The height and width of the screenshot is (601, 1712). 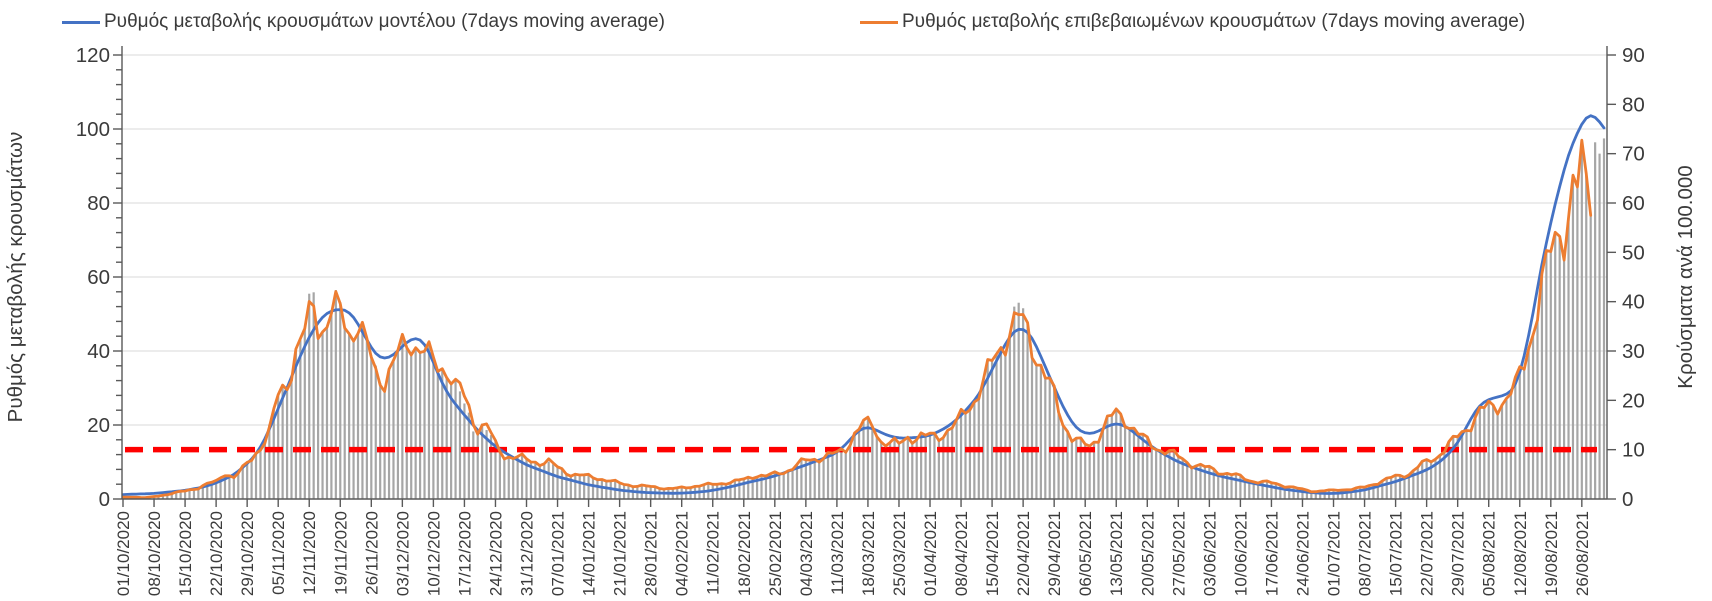 What do you see at coordinates (1240, 553) in the screenshot?
I see `x-tick-label: 10/06/2021` at bounding box center [1240, 553].